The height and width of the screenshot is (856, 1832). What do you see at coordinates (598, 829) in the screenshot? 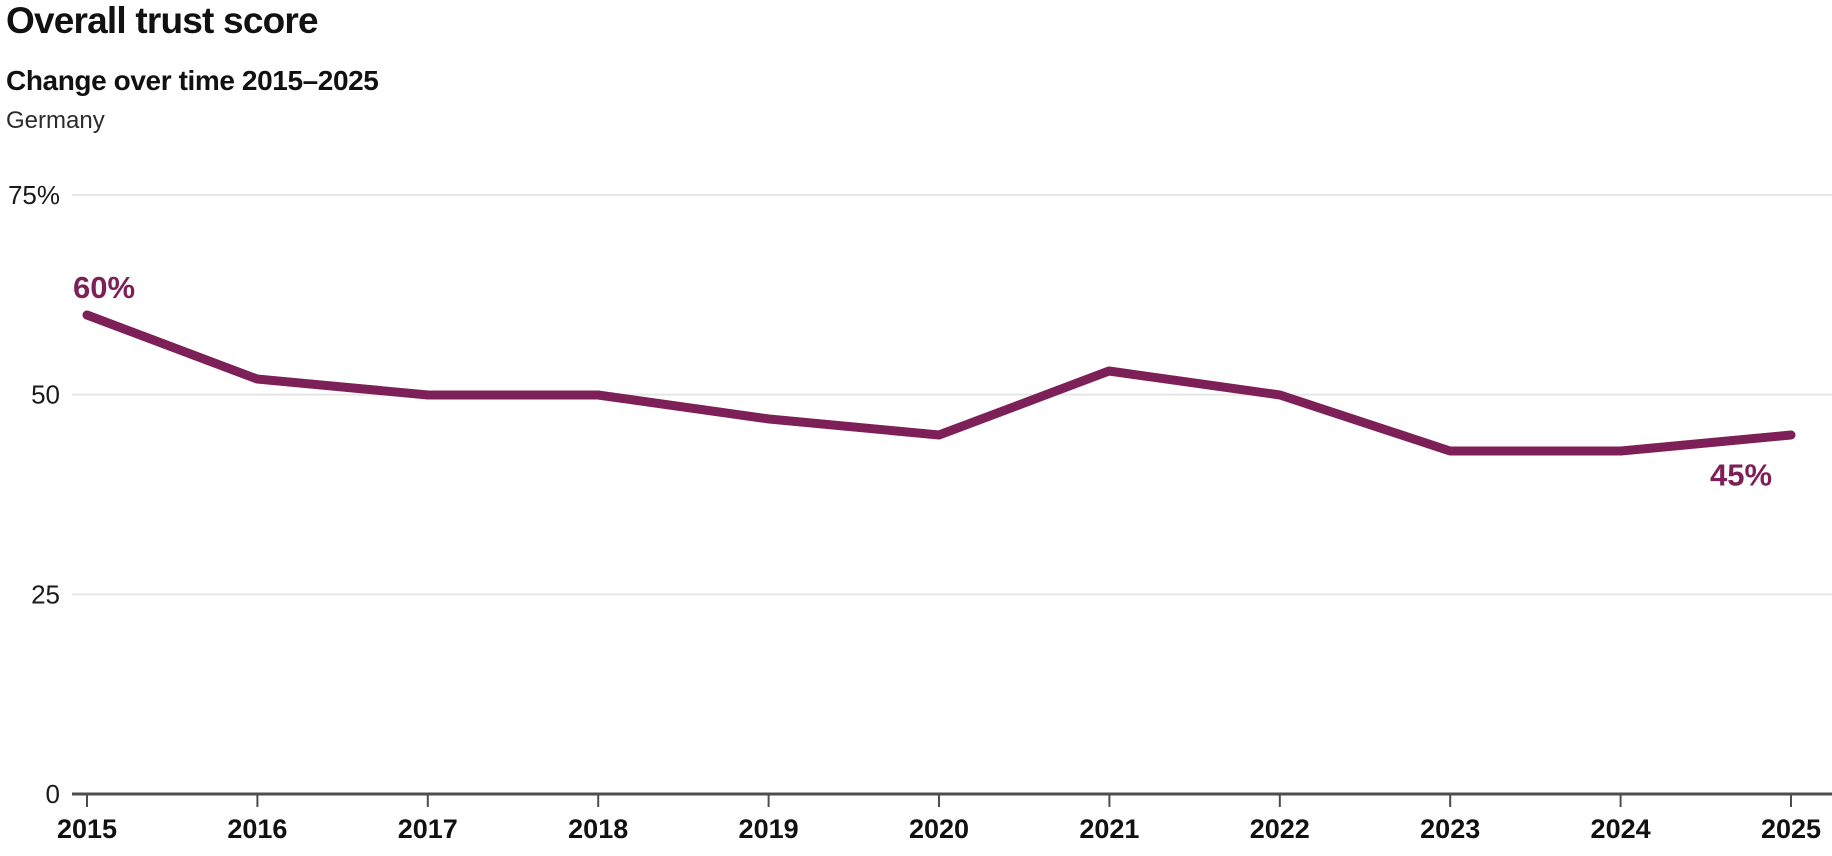
I see `x-tick-label: 2018` at bounding box center [598, 829].